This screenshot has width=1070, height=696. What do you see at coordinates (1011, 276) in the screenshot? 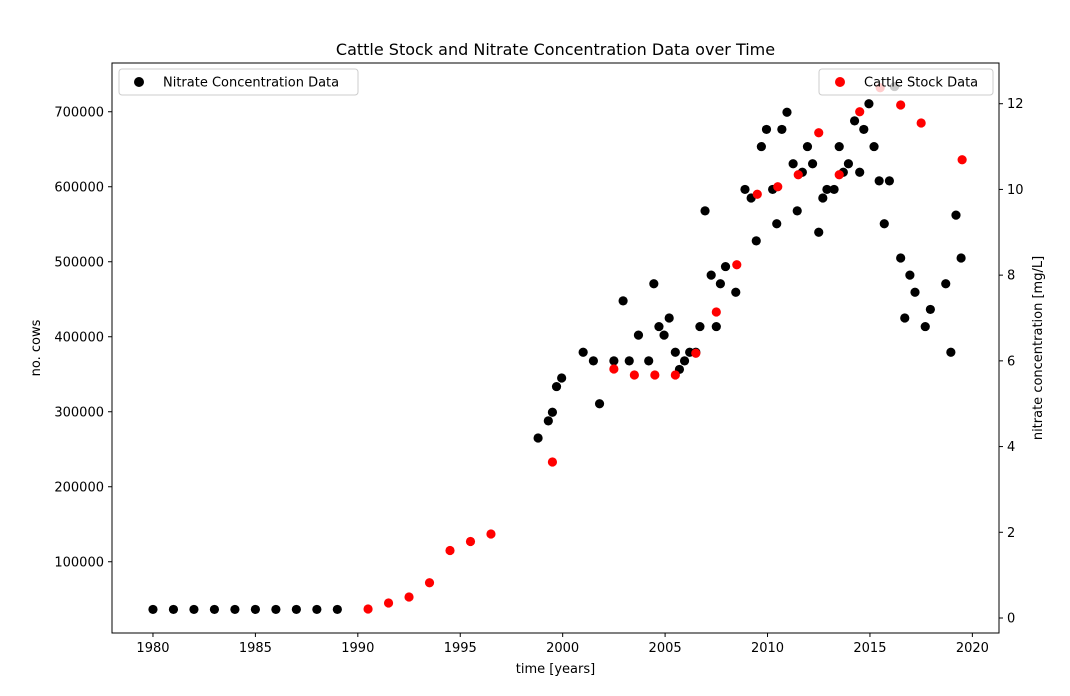
I see `y-right-tick-label: 8` at bounding box center [1011, 276].